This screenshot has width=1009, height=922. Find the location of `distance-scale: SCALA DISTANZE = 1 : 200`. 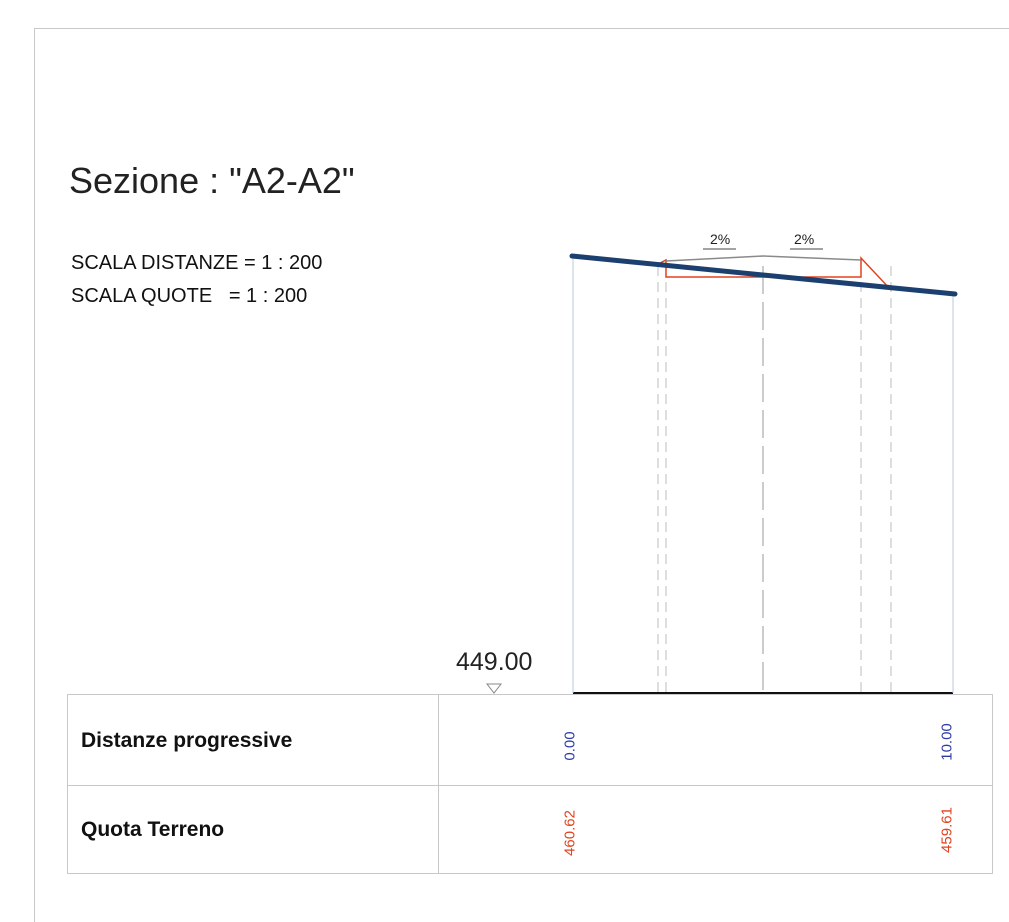

distance-scale: SCALA DISTANZE = 1 : 200 is located at coordinates (197, 263).